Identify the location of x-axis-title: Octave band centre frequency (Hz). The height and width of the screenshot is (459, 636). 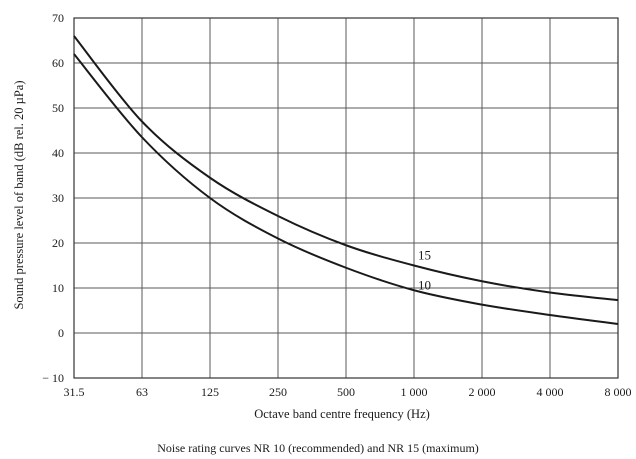
(342, 414).